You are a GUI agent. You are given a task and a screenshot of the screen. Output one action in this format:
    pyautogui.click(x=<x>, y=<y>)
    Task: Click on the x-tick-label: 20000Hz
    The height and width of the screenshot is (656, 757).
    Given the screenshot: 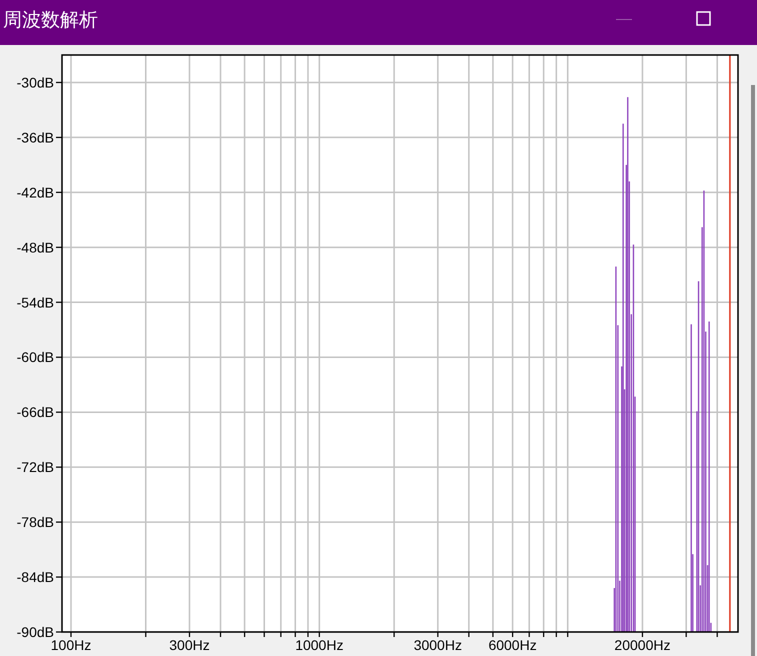 What is the action you would take?
    pyautogui.click(x=642, y=645)
    